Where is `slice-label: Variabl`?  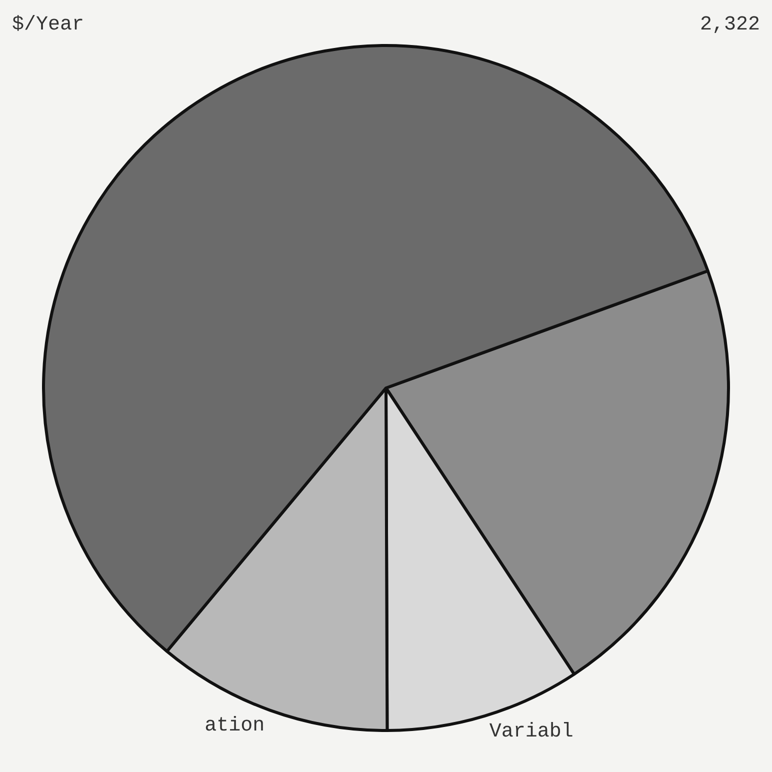 slice-label: Variabl is located at coordinates (531, 732).